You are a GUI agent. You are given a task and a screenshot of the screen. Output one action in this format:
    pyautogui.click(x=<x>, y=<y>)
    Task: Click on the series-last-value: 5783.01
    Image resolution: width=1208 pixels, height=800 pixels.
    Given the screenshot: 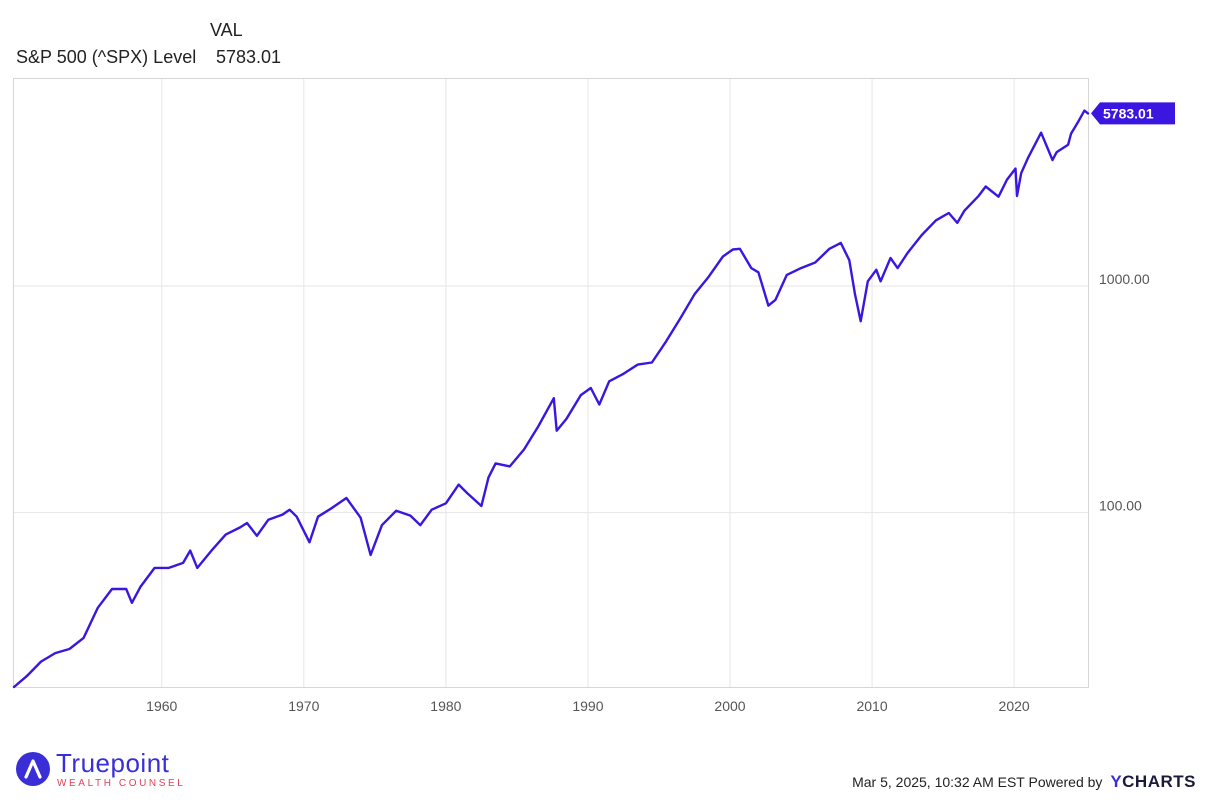 What is the action you would take?
    pyautogui.click(x=249, y=57)
    